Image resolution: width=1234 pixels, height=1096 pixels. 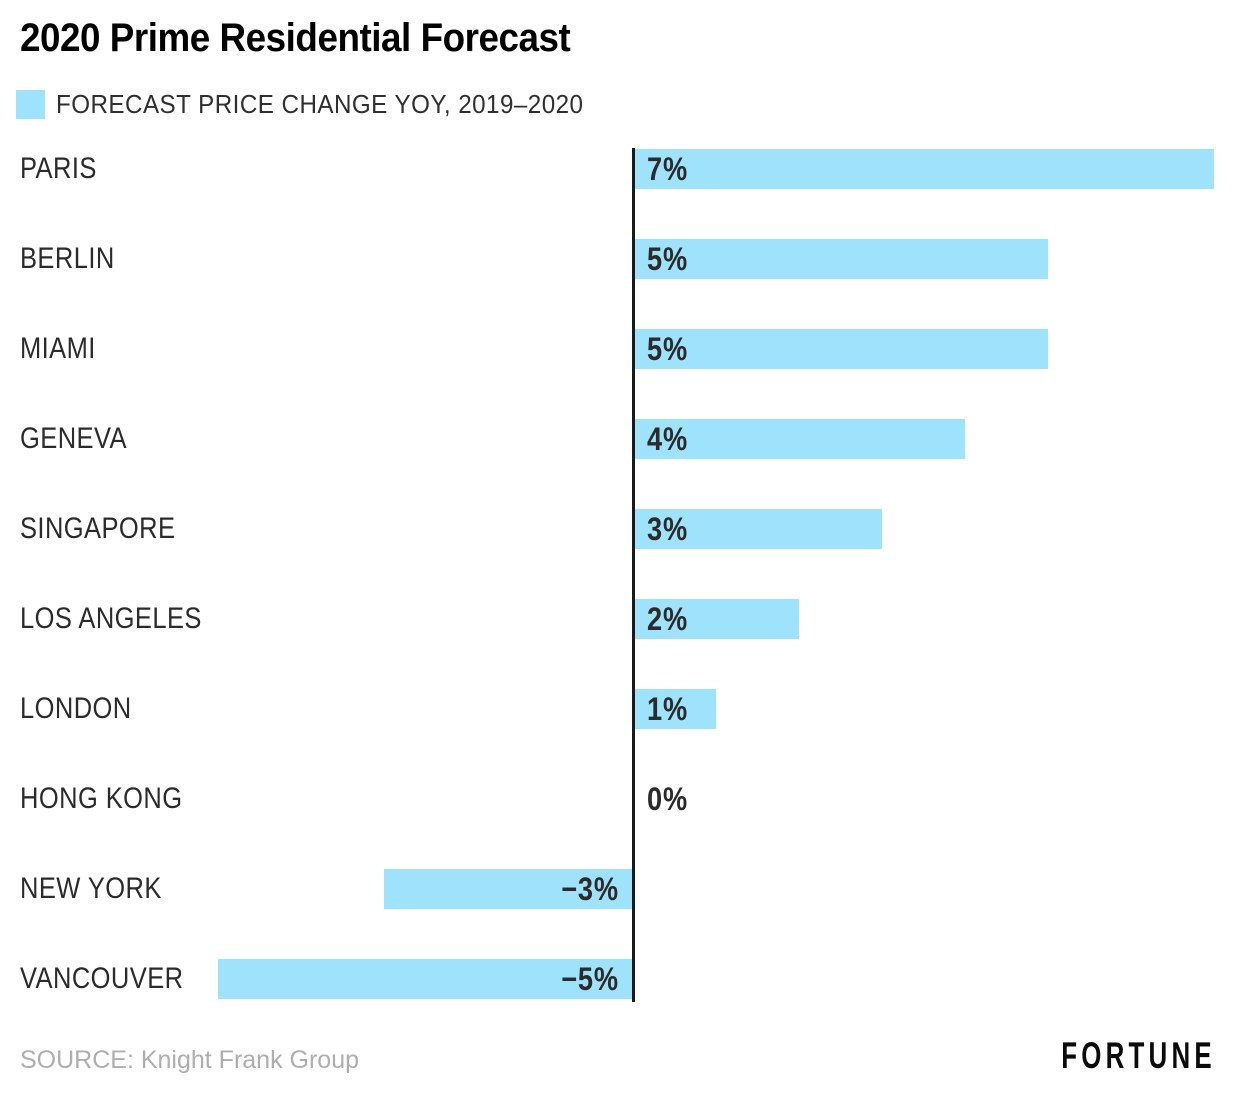 What do you see at coordinates (617, 439) in the screenshot?
I see `chart-row: GENEVA 4%` at bounding box center [617, 439].